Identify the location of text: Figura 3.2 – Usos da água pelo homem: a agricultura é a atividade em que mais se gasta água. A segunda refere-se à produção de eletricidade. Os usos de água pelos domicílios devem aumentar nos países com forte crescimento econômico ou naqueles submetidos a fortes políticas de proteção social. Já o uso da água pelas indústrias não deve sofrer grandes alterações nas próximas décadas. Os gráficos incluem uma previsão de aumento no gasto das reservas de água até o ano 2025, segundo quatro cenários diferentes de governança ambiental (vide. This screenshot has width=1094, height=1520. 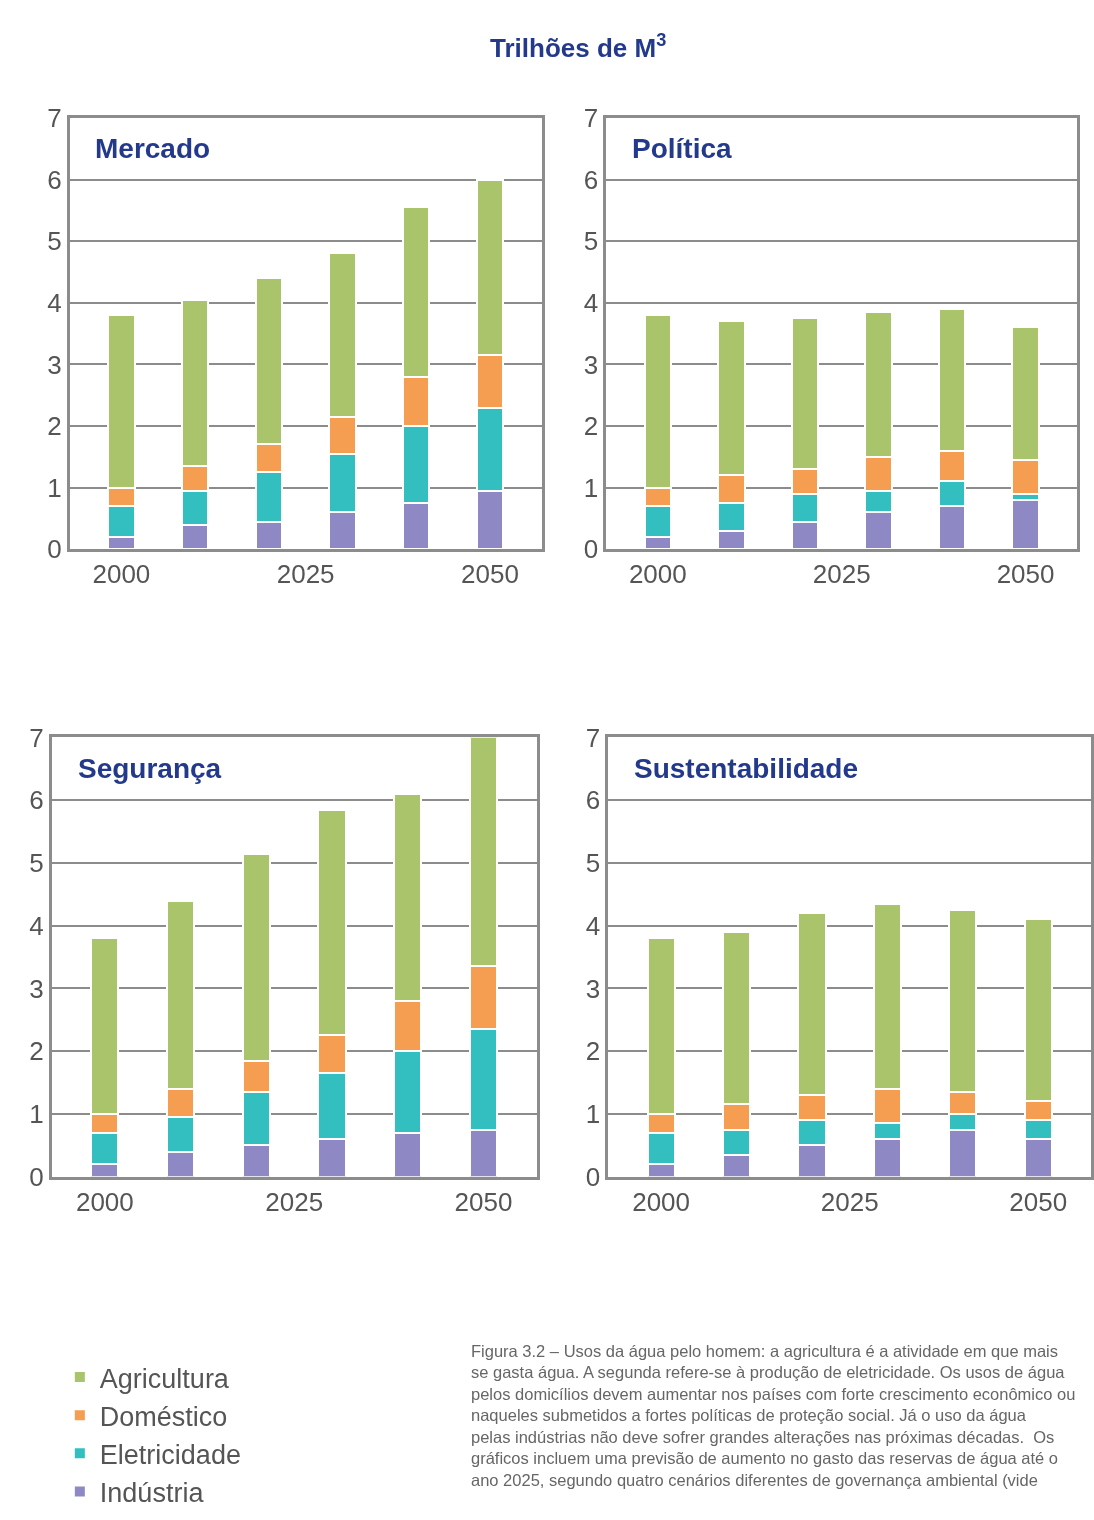
(773, 1415).